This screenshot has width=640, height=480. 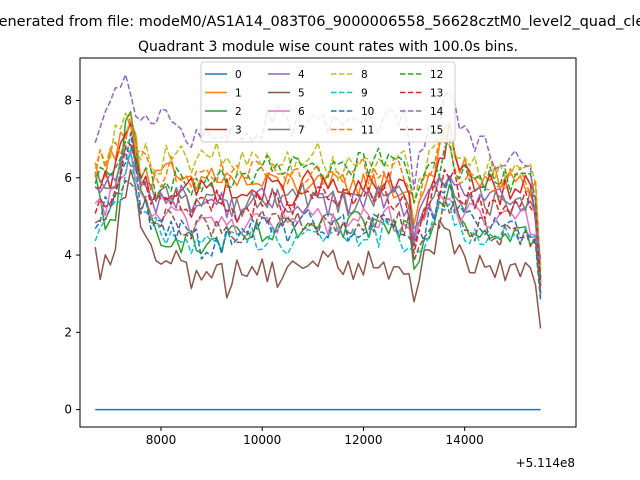 I want to click on legend-label-7: 7, so click(x=301, y=131).